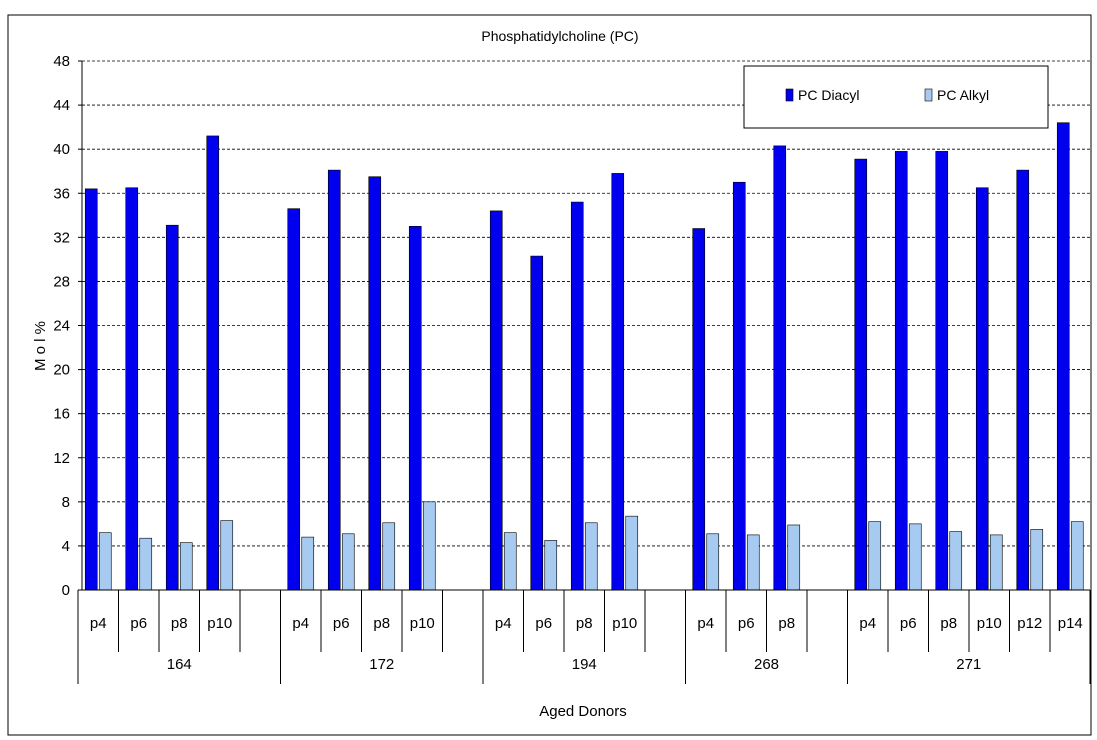 The image size is (1097, 740). What do you see at coordinates (381, 664) in the screenshot?
I see `x-group-label: 172` at bounding box center [381, 664].